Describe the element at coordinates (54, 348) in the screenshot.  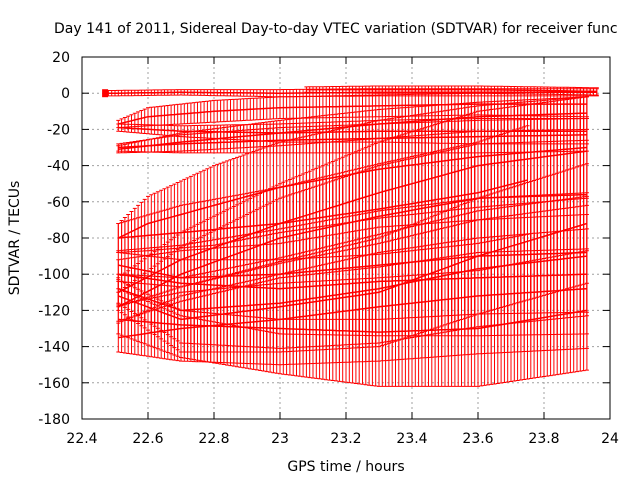
I see `y-tick-label: -140` at that location.